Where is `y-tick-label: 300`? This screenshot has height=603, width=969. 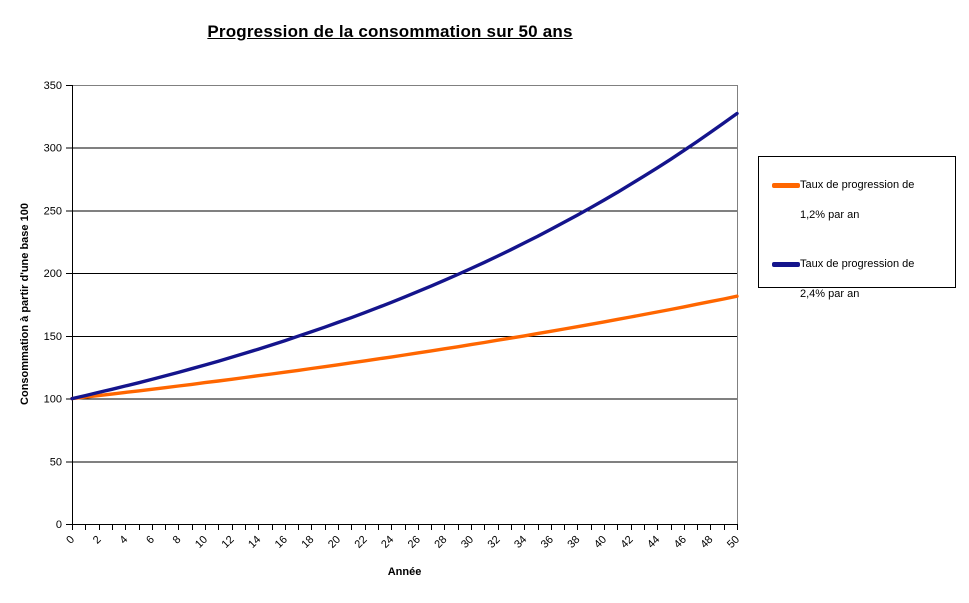
y-tick-label: 300 is located at coordinates (53, 149).